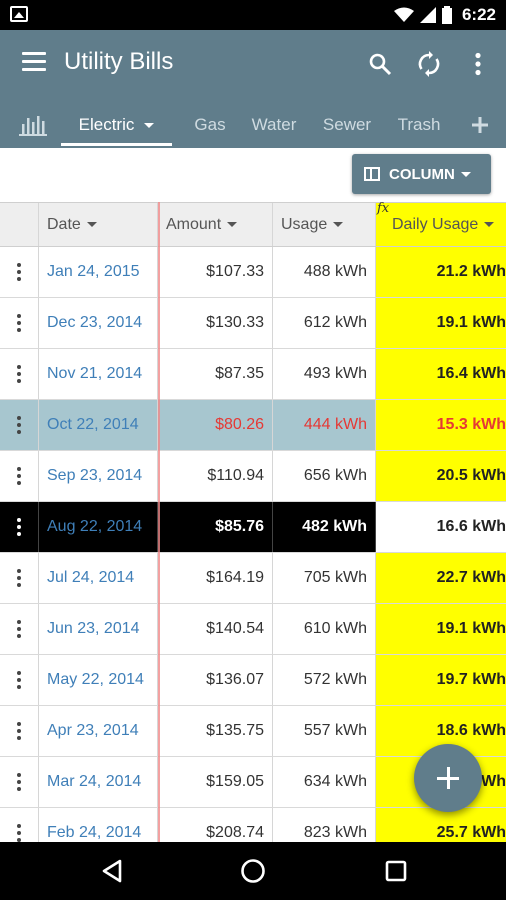  What do you see at coordinates (159, 522) in the screenshot?
I see `column-divider-line` at bounding box center [159, 522].